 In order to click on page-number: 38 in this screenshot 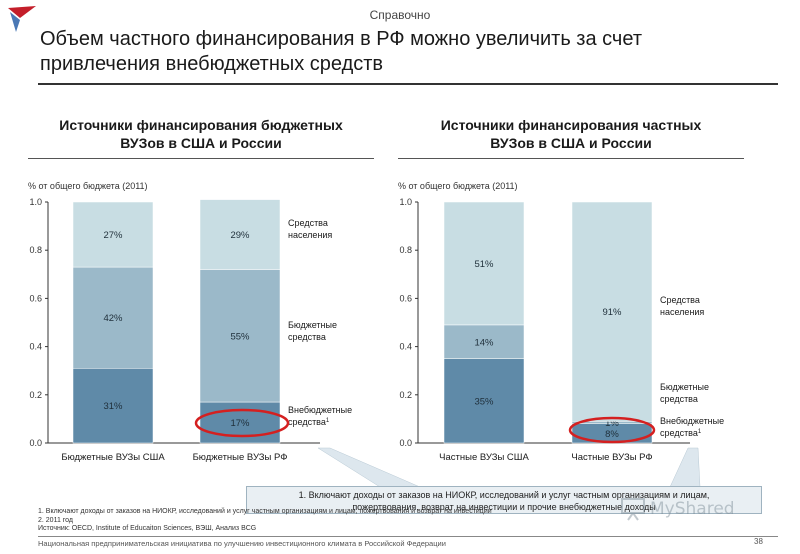, I will do `click(758, 541)`.